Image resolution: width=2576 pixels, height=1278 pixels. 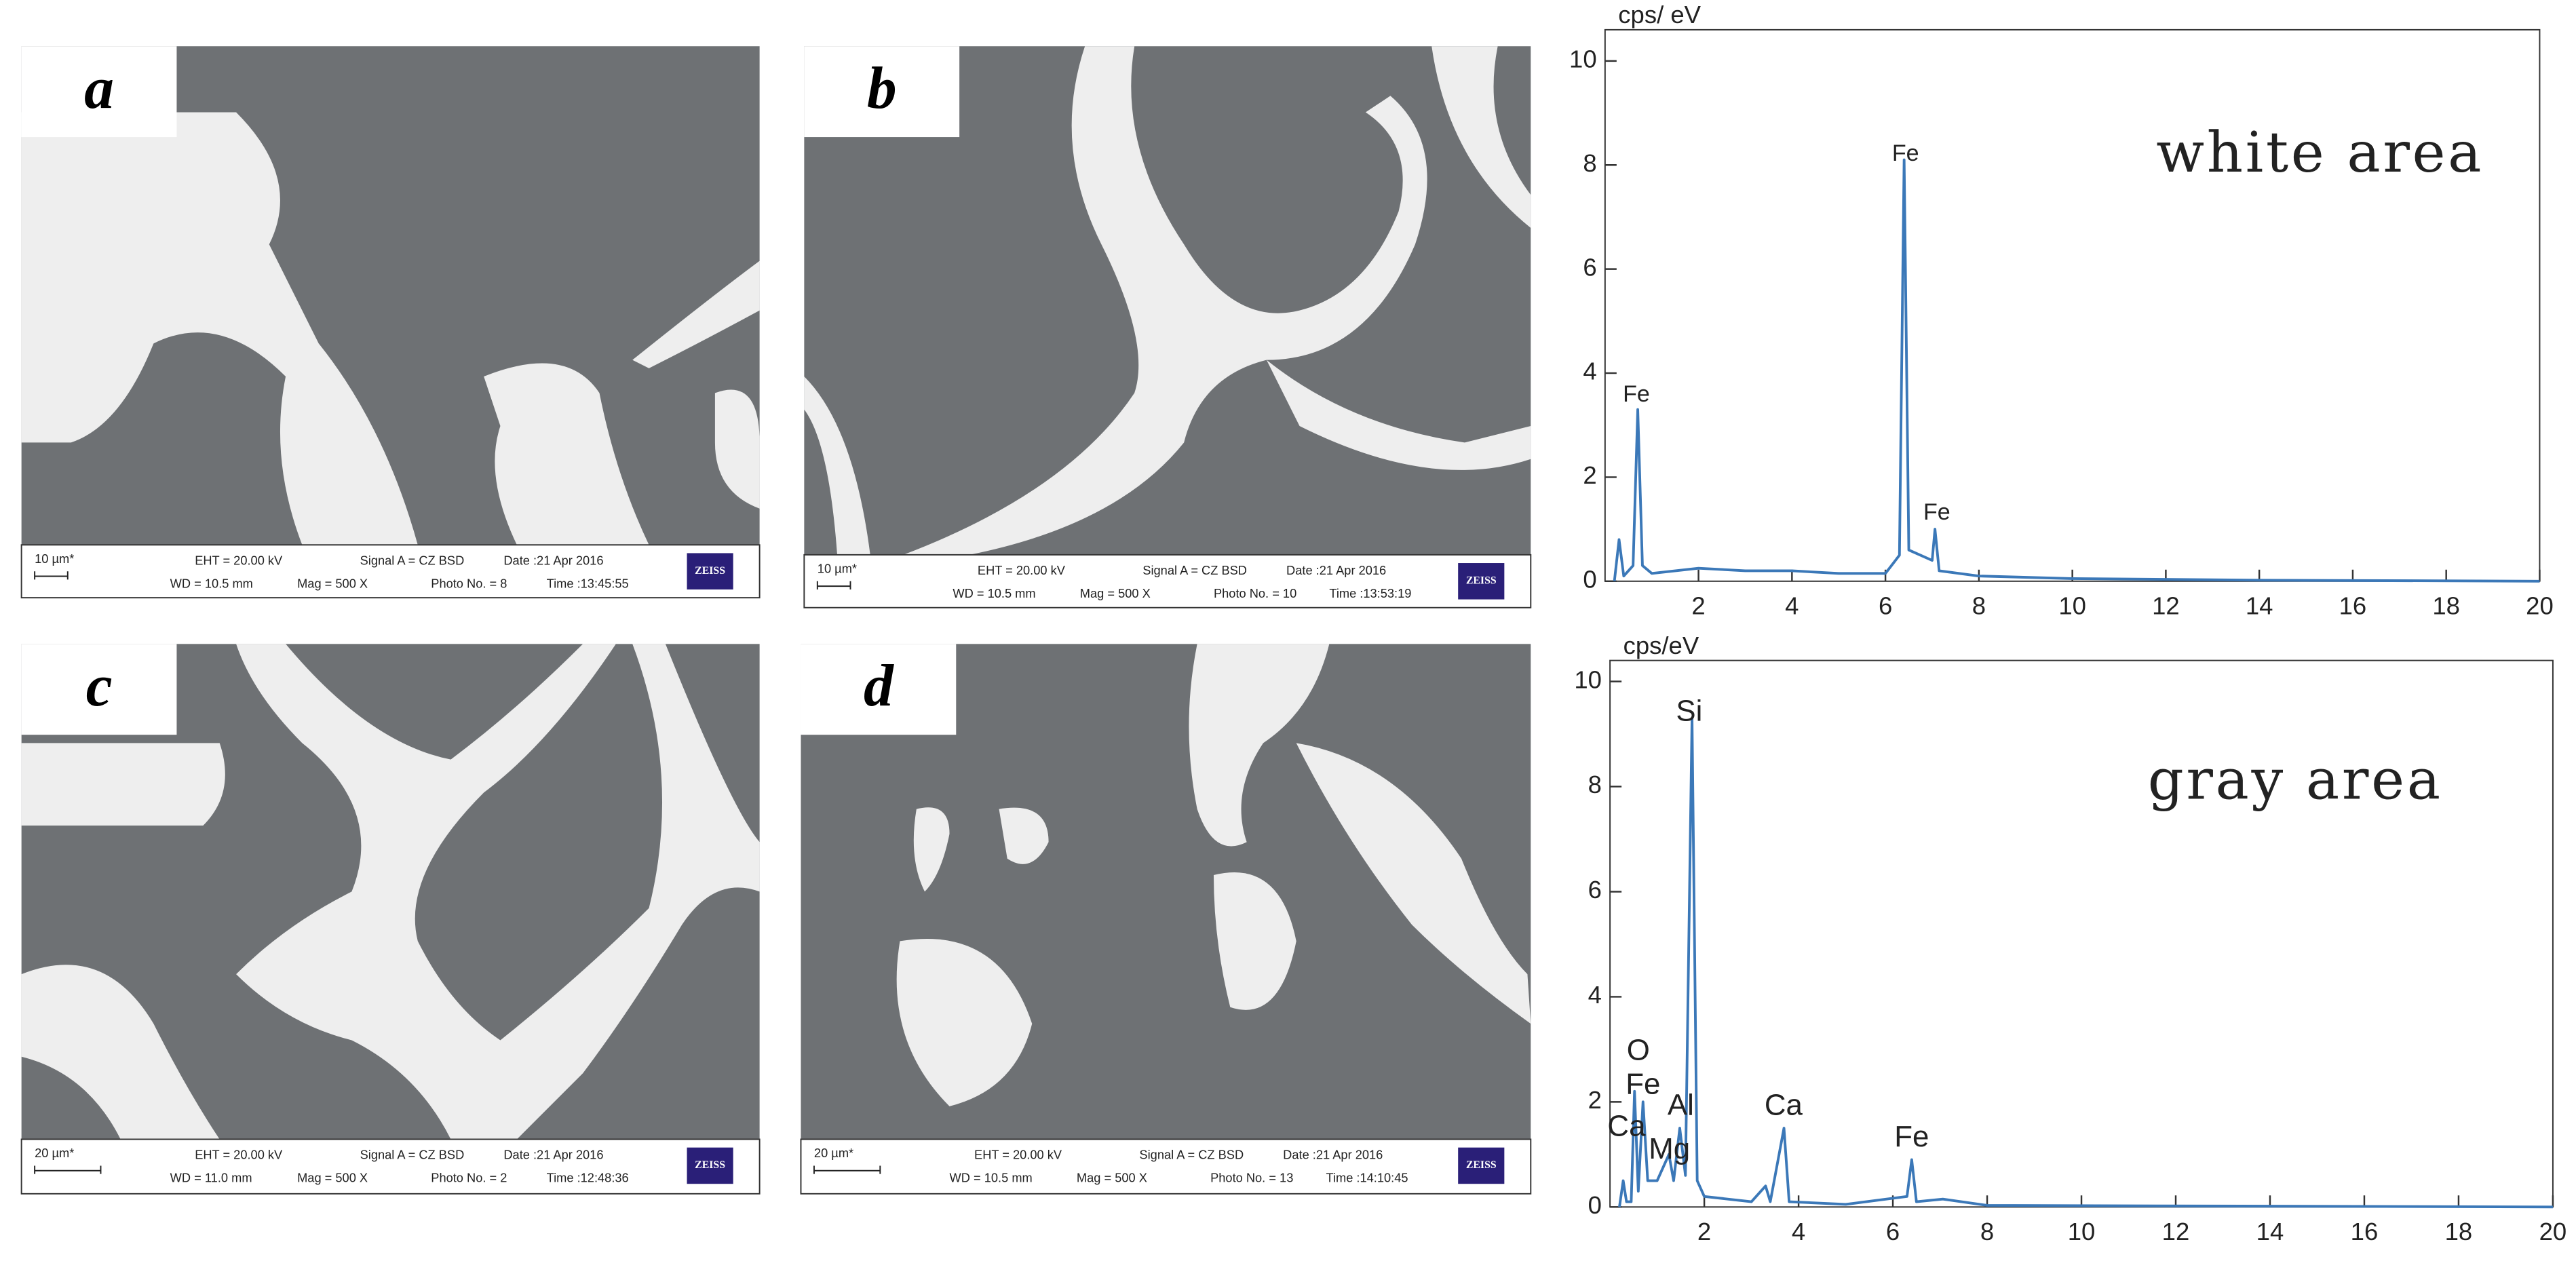 I want to click on panel-label: a, so click(x=99, y=88).